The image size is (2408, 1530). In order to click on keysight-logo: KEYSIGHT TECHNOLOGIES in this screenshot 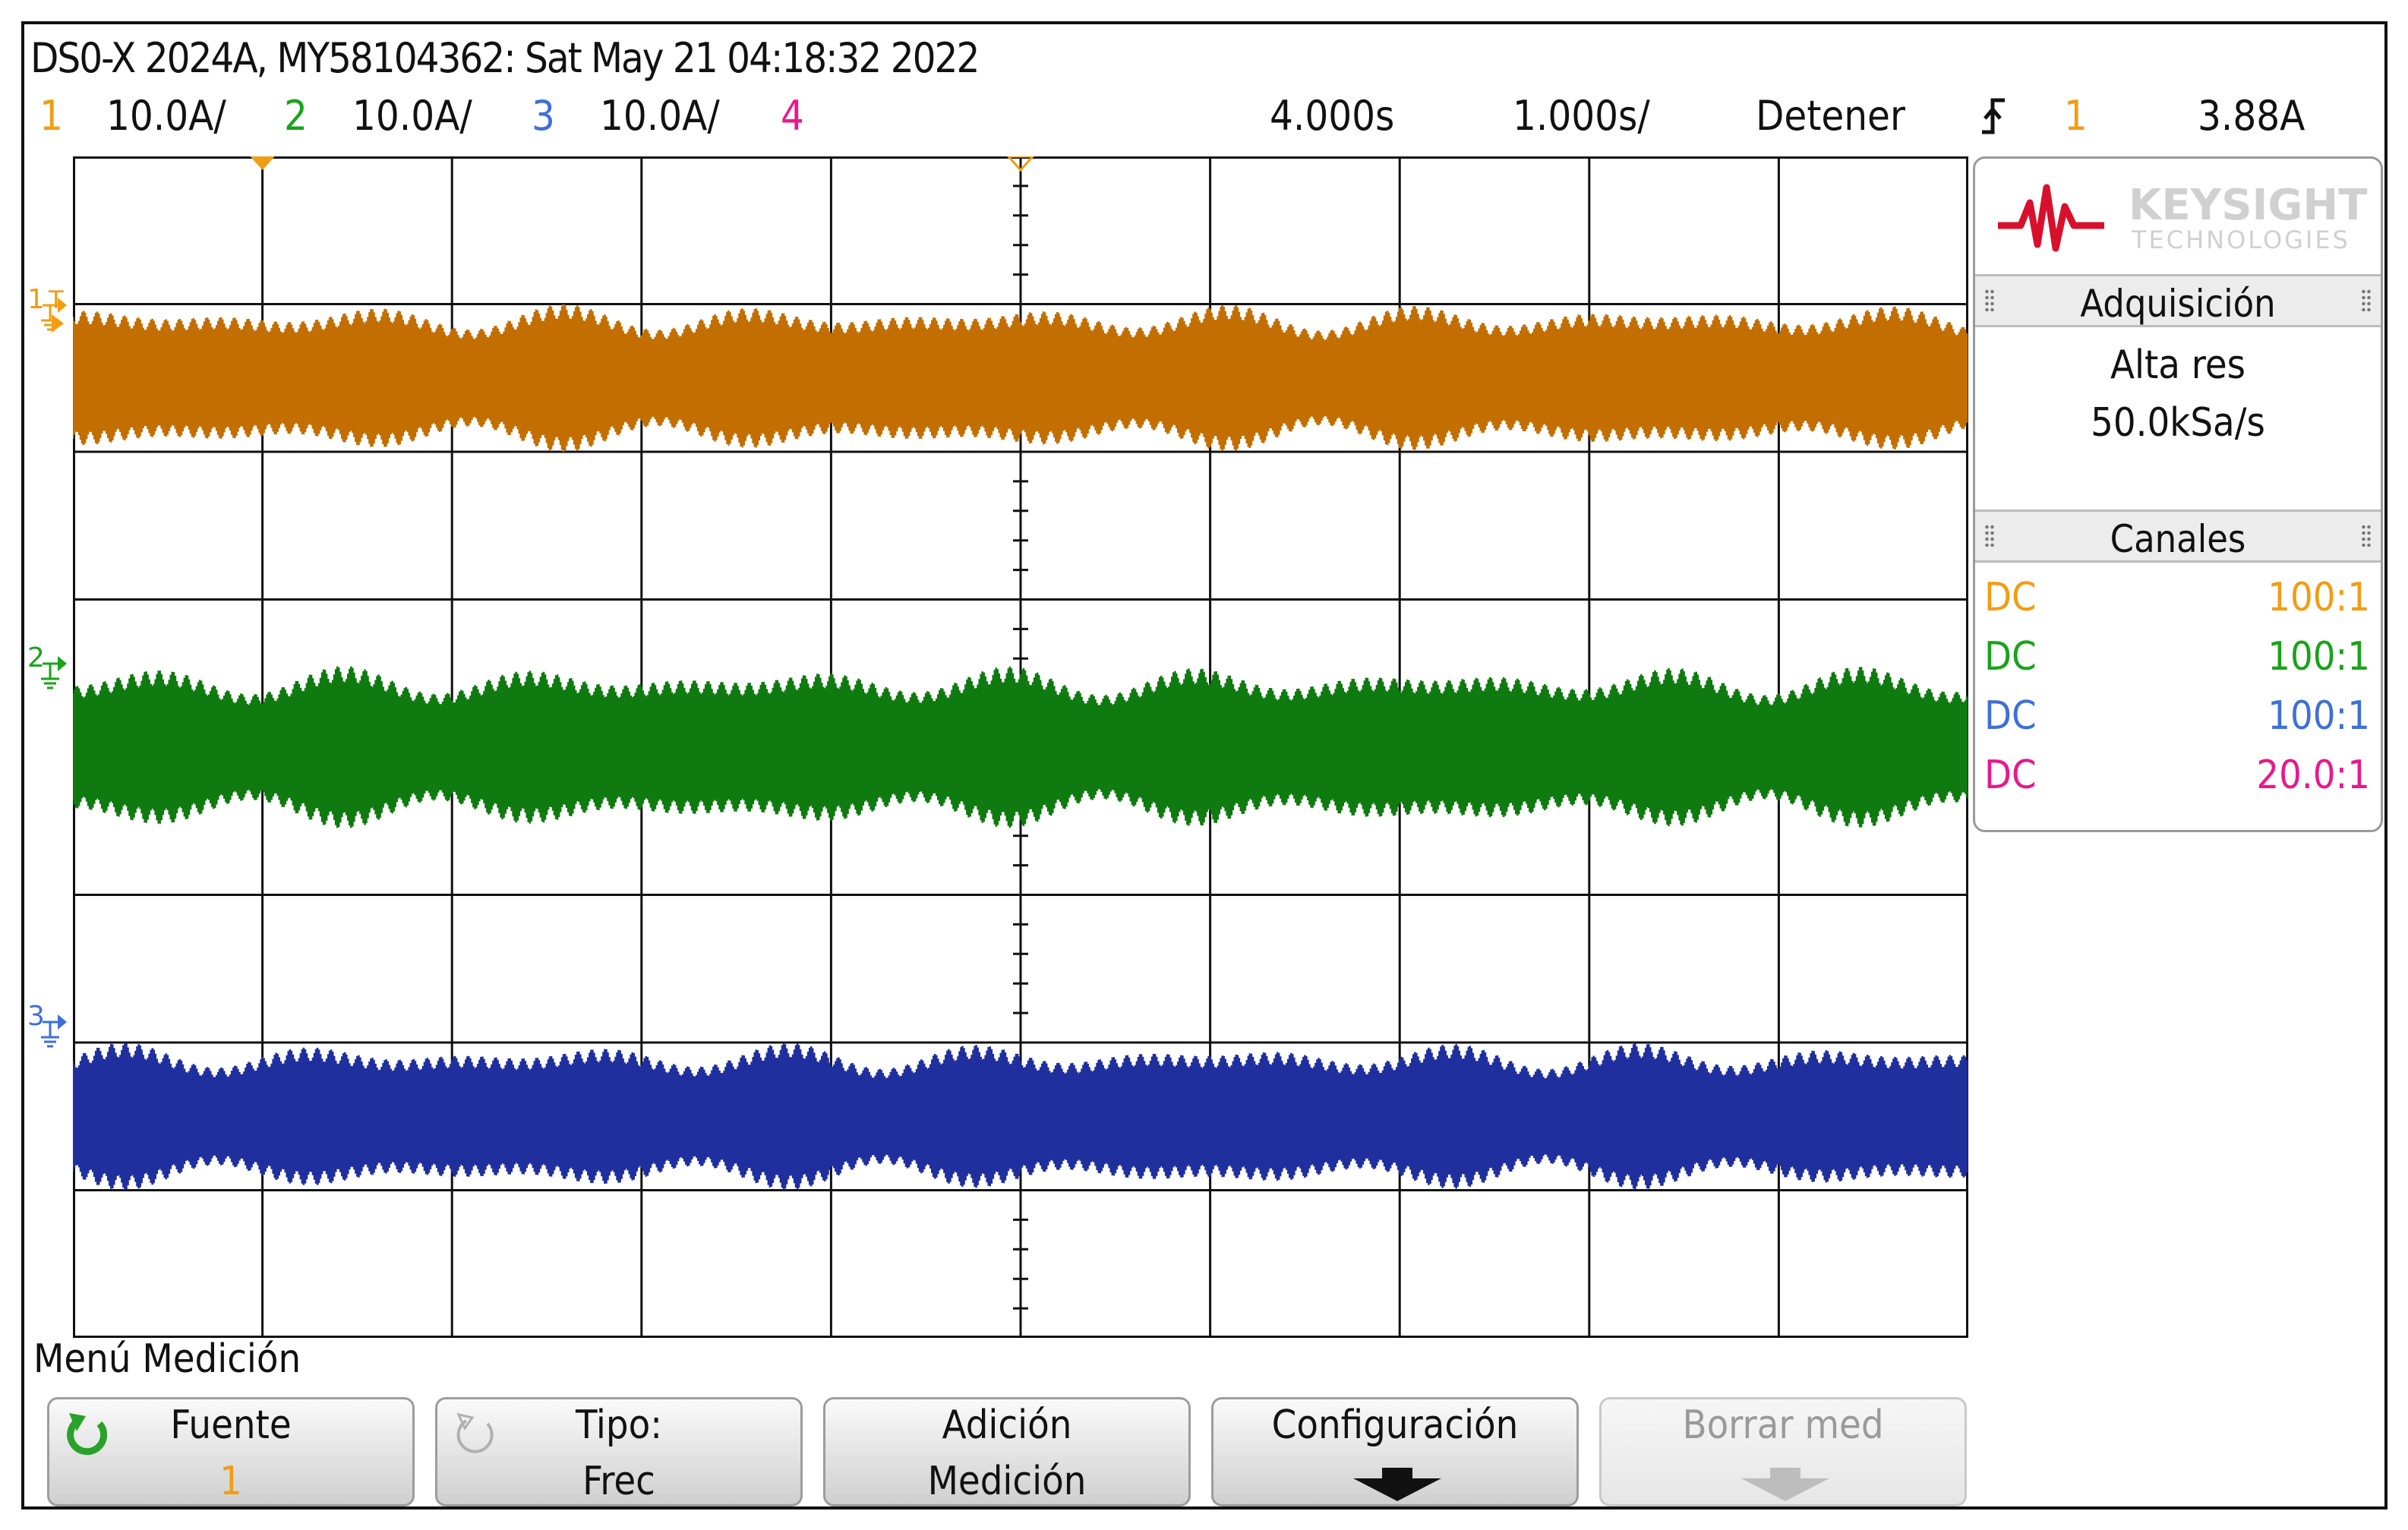, I will do `click(2180, 215)`.